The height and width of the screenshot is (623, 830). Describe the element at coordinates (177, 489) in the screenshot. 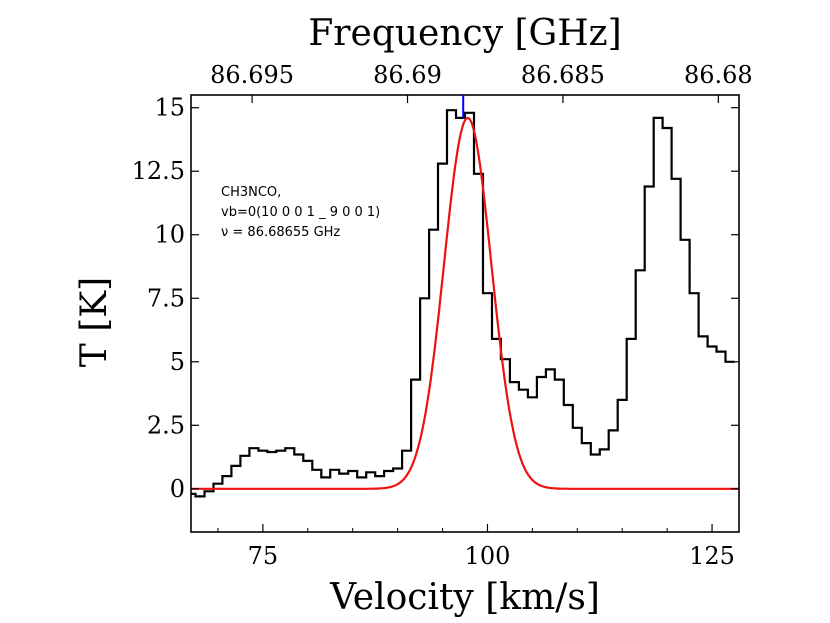

I see `y-tick-label: 0` at that location.